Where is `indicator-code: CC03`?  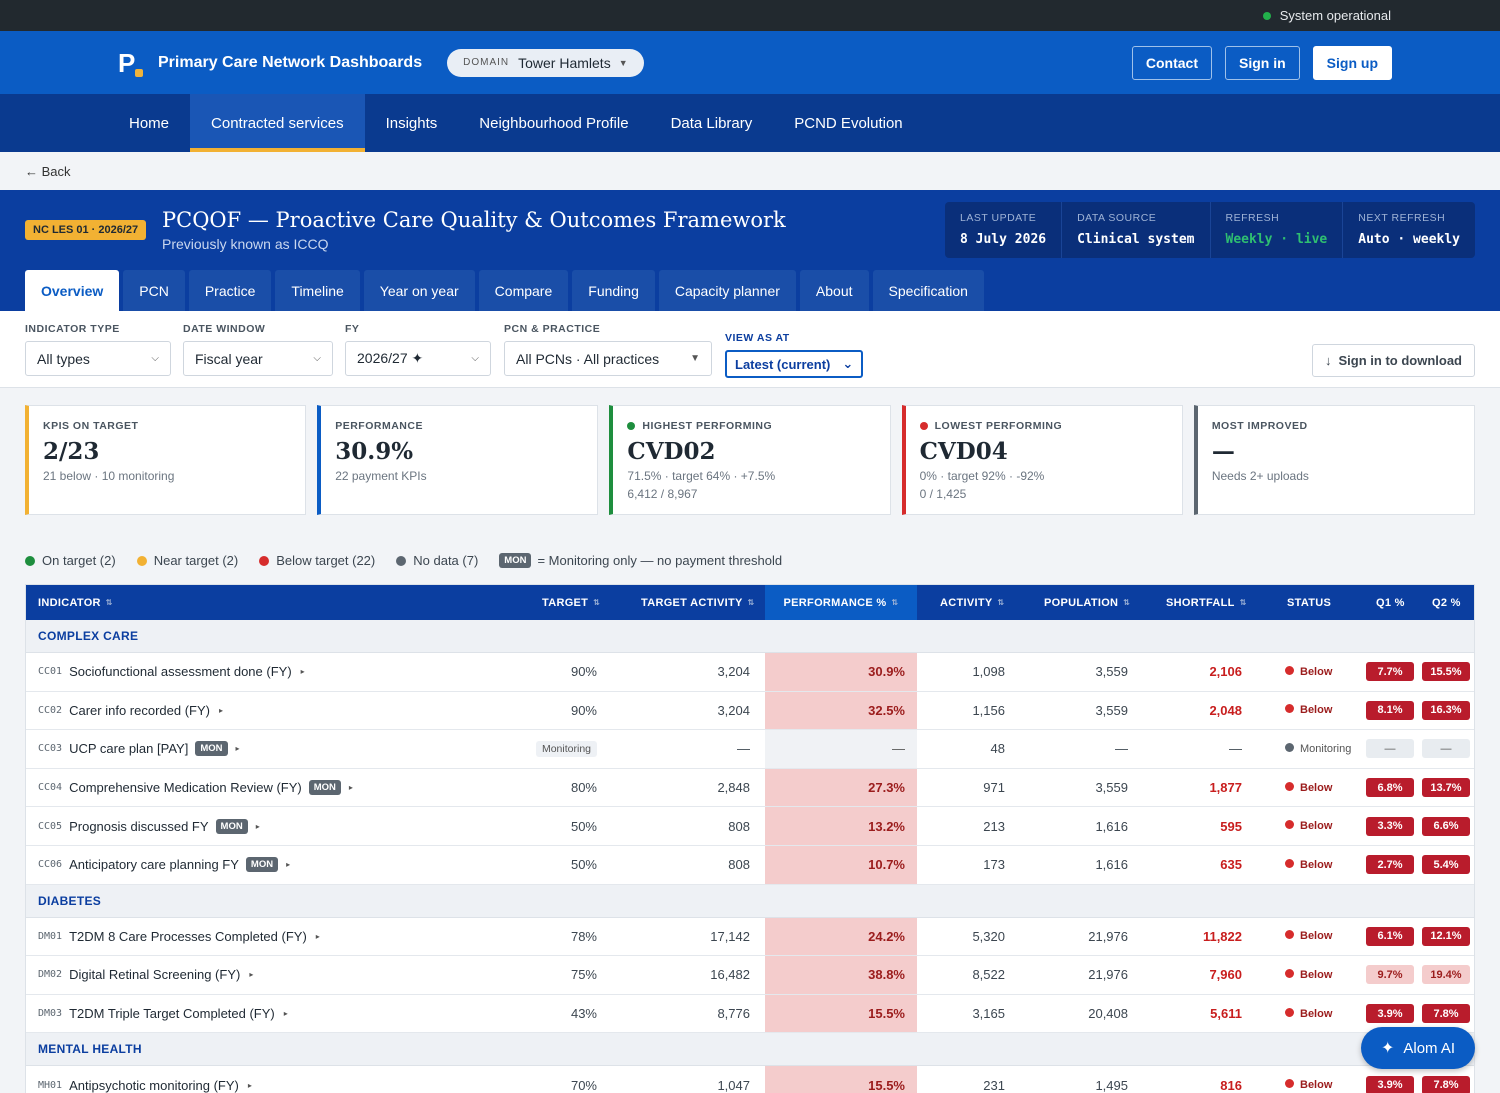 indicator-code: CC03 is located at coordinates (50, 749).